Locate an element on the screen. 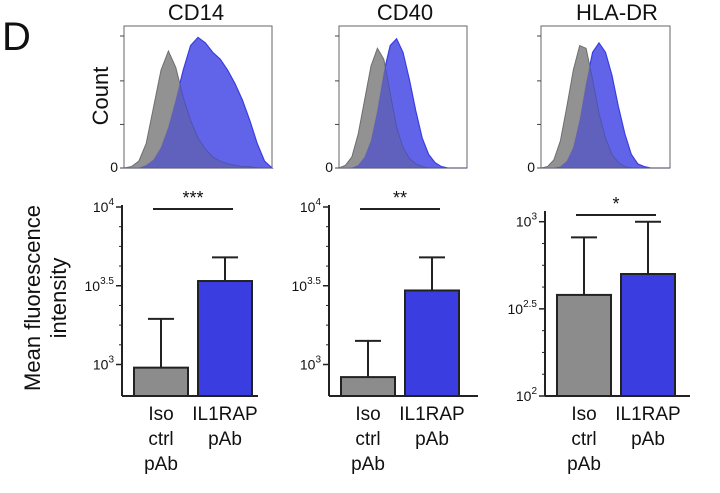  panel-letter: D is located at coordinates (16, 37).